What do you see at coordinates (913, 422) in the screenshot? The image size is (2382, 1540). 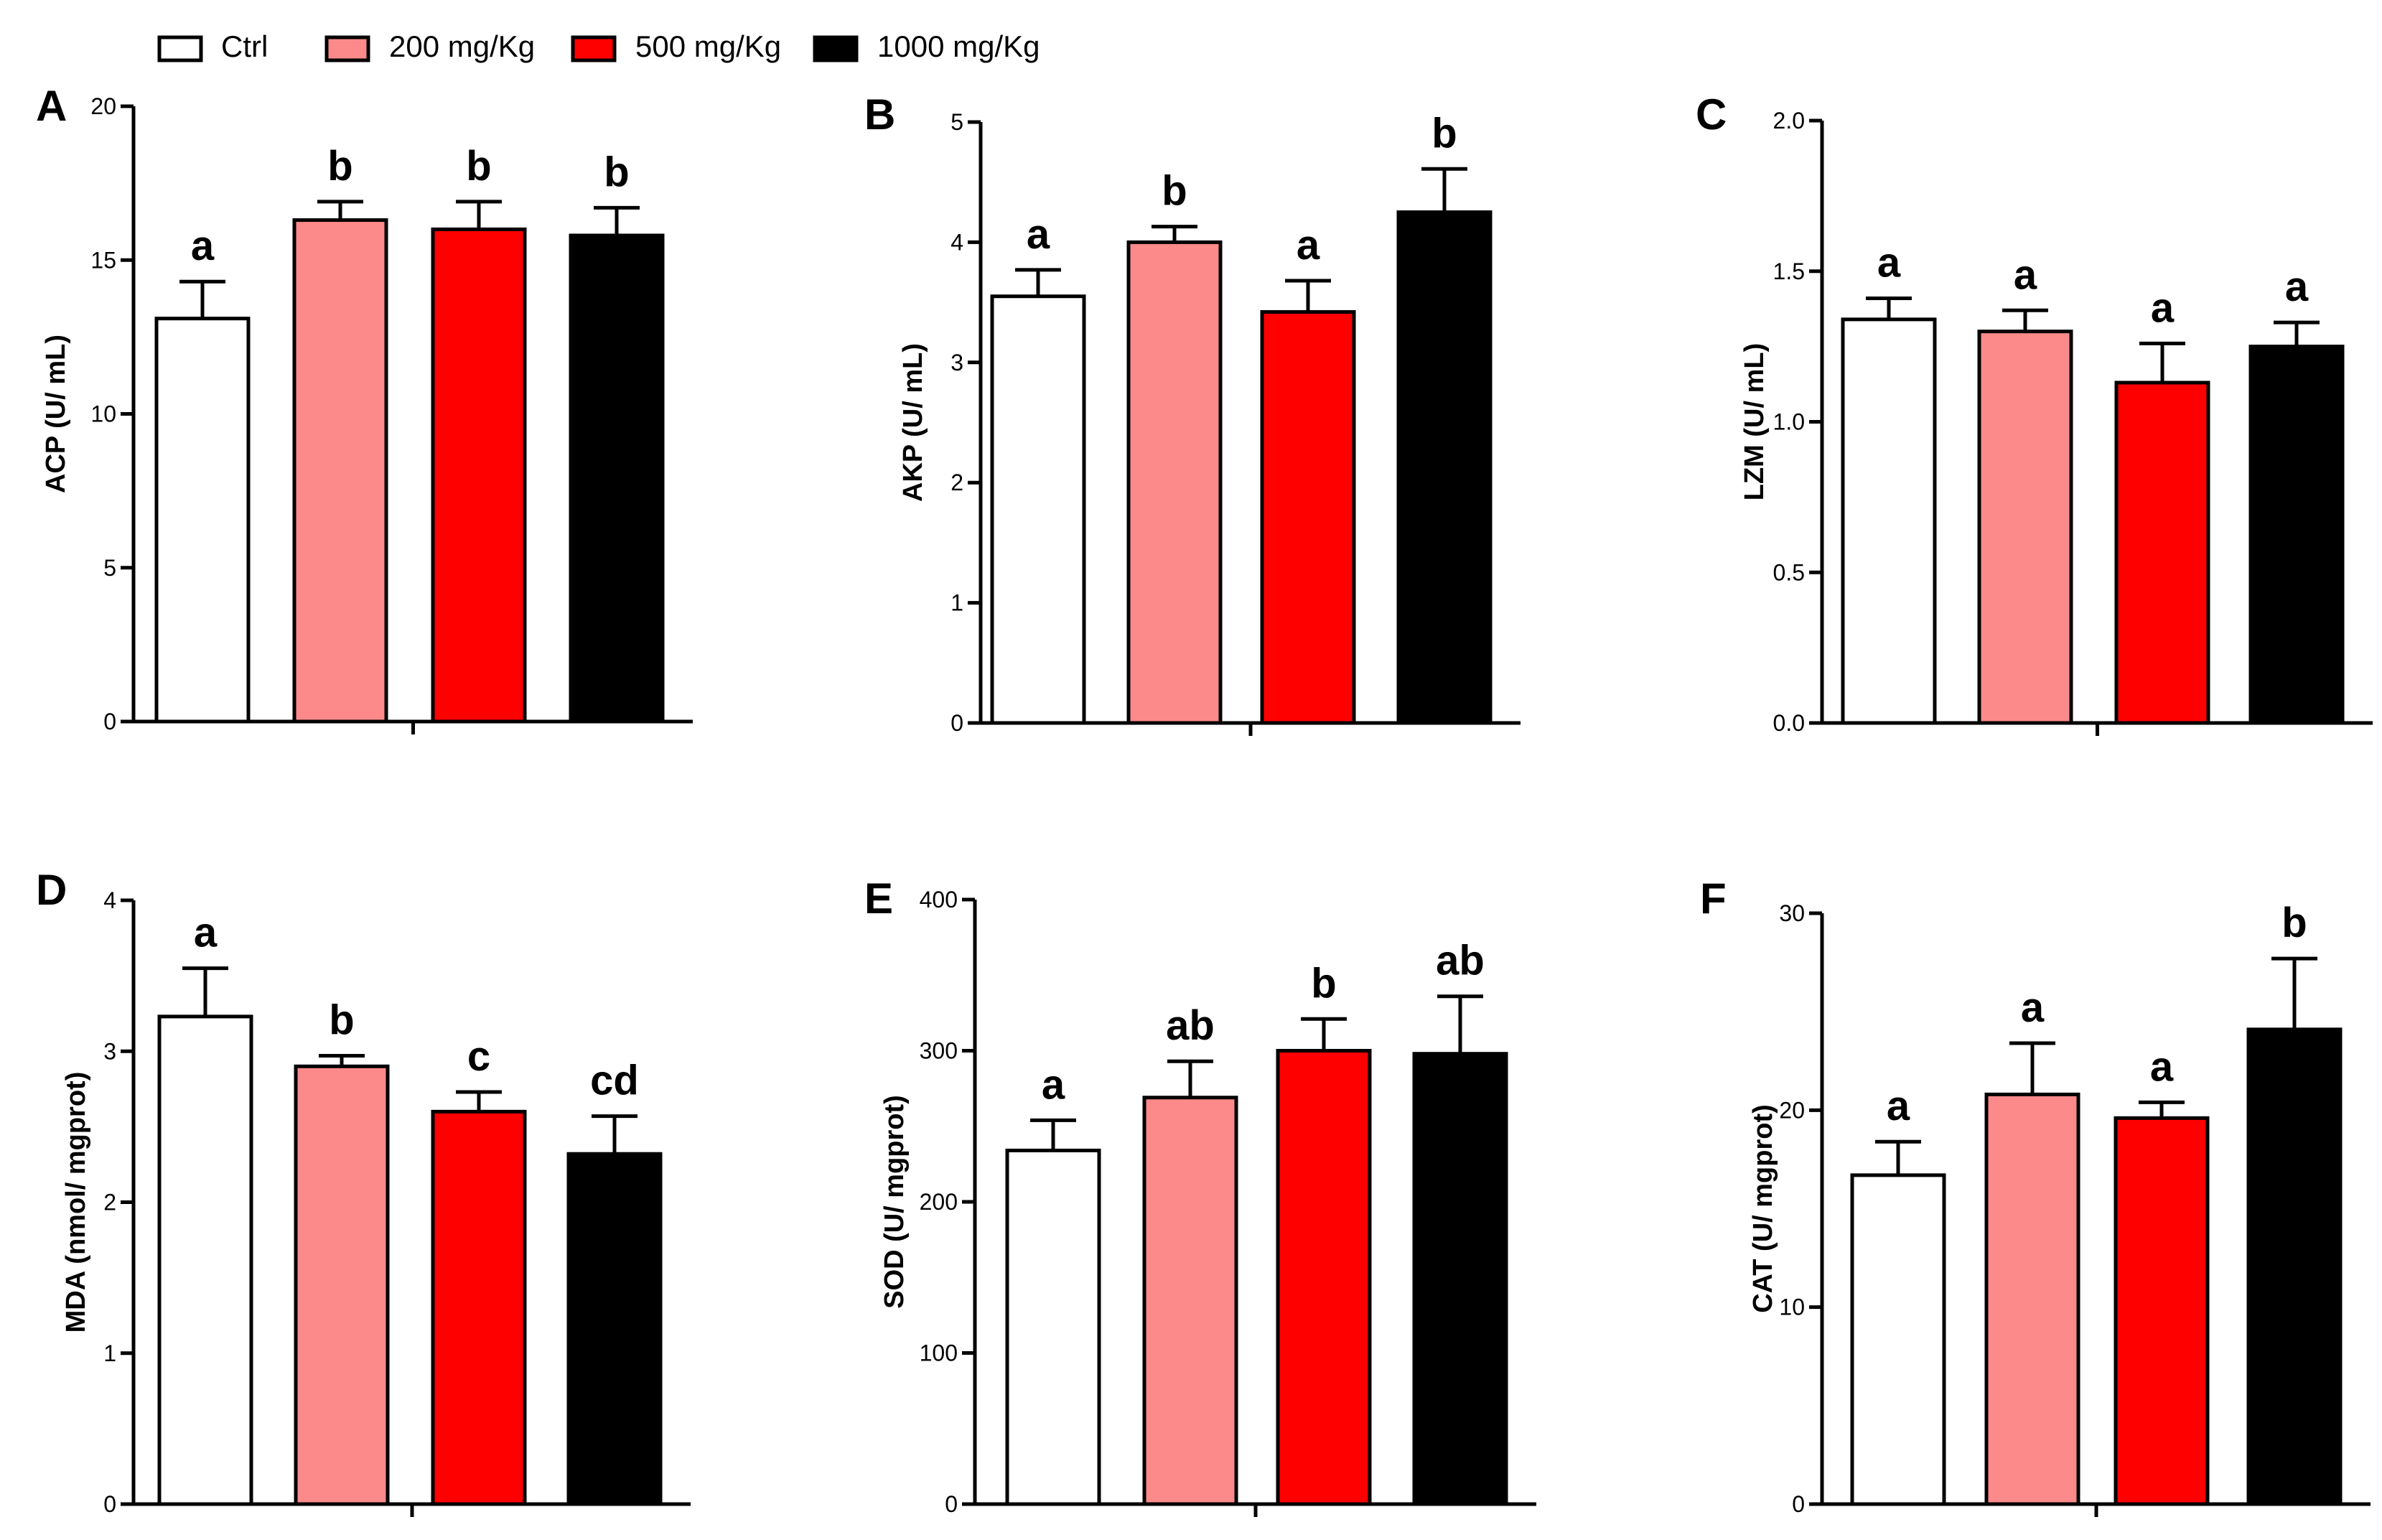 I see `y-axis-title-b: AKP (U/ mL)` at bounding box center [913, 422].